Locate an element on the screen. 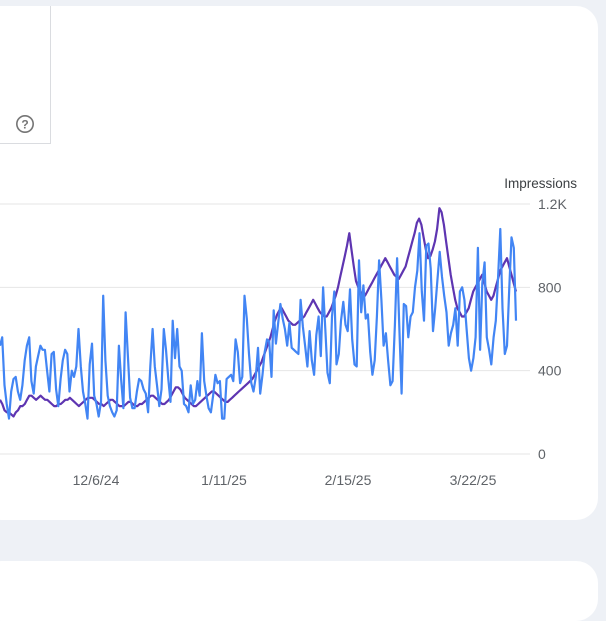 Image resolution: width=606 pixels, height=621 pixels. x-tick-labels: 12/6/24 1/11/25 2/15/25 3/22/25 is located at coordinates (285, 480).